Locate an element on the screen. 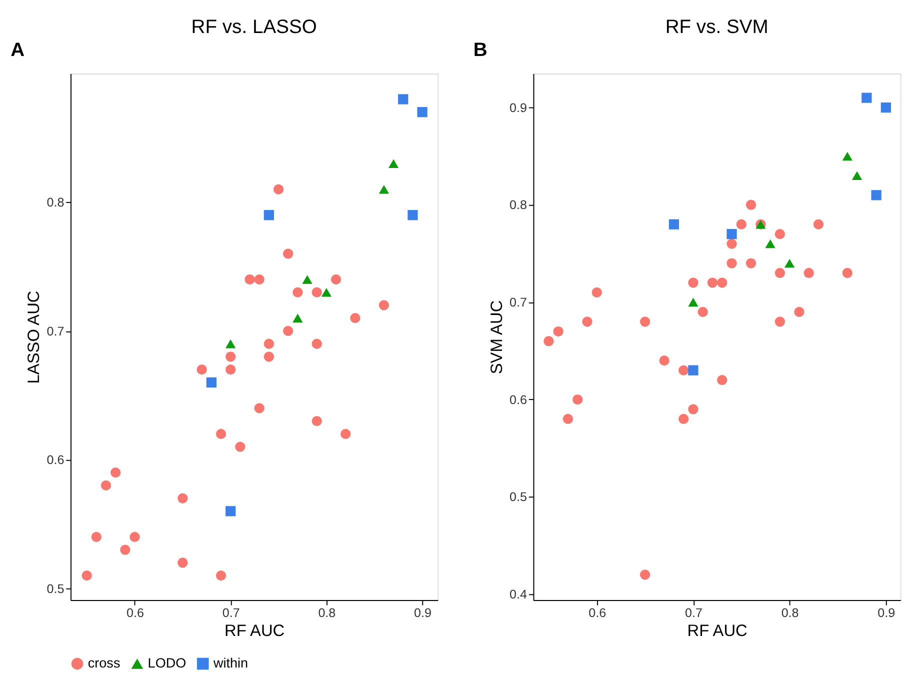 This screenshot has width=911, height=694. chart-title: RF vs. SVM is located at coordinates (716, 27).